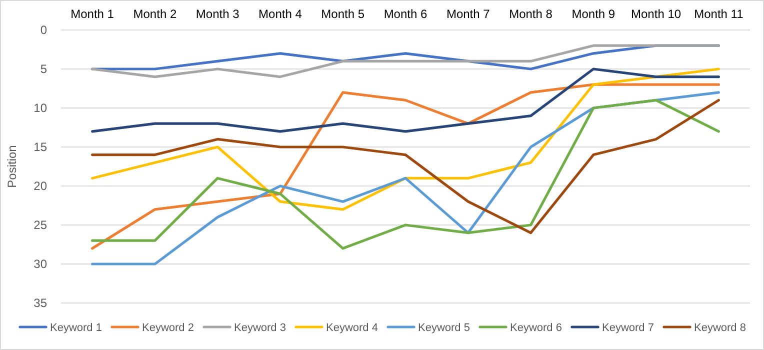  I want to click on legend-label: Keyword 3, so click(260, 328).